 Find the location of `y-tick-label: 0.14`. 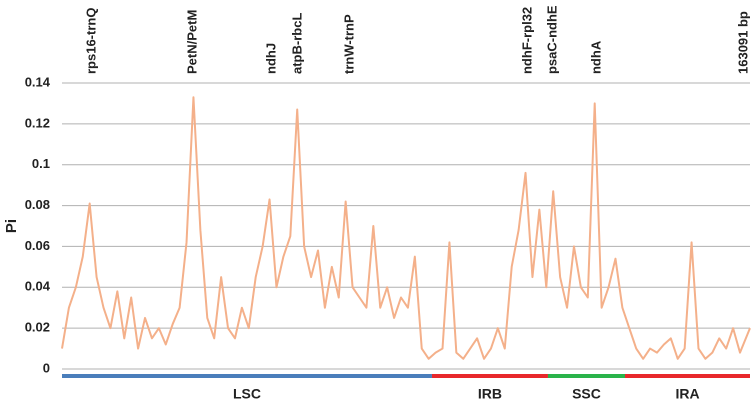

y-tick-label: 0.14 is located at coordinates (38, 81).